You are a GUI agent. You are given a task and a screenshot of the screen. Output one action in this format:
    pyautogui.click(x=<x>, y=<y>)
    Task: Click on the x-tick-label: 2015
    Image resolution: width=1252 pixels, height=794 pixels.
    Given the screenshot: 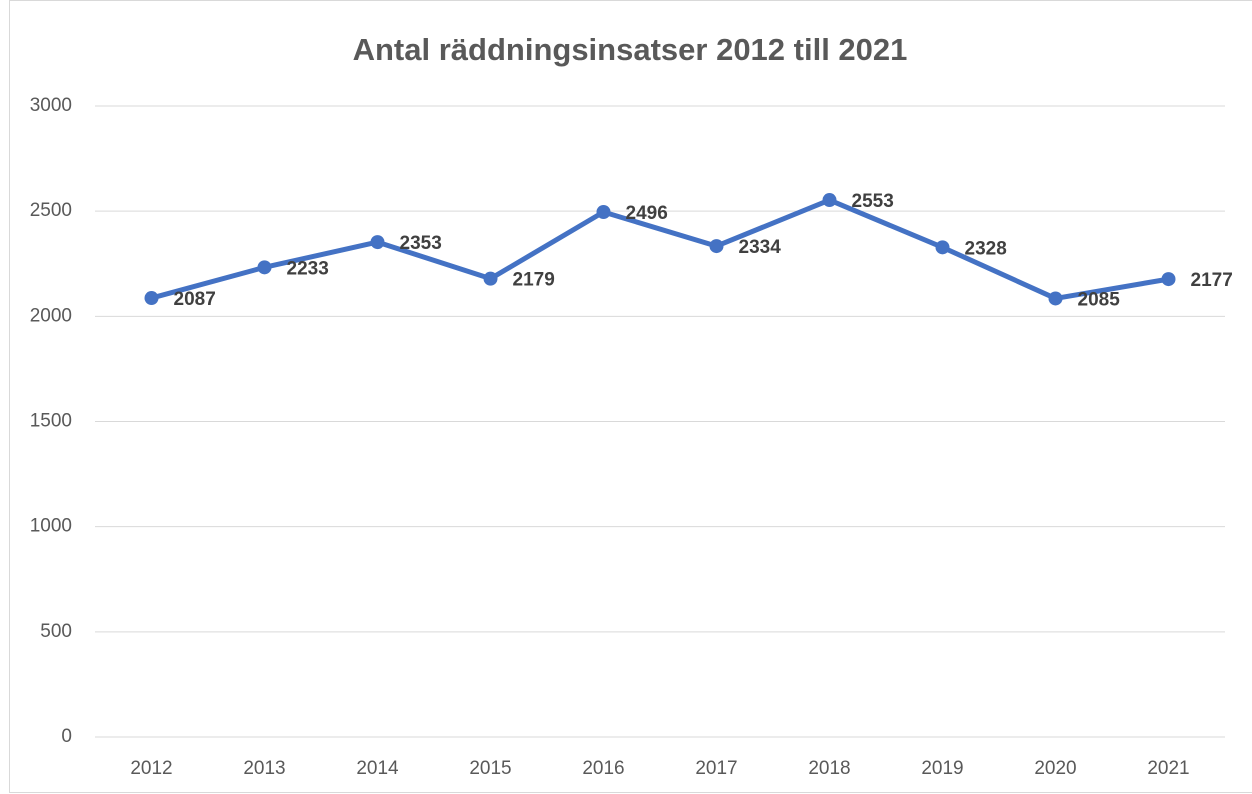 What is the action you would take?
    pyautogui.click(x=490, y=768)
    